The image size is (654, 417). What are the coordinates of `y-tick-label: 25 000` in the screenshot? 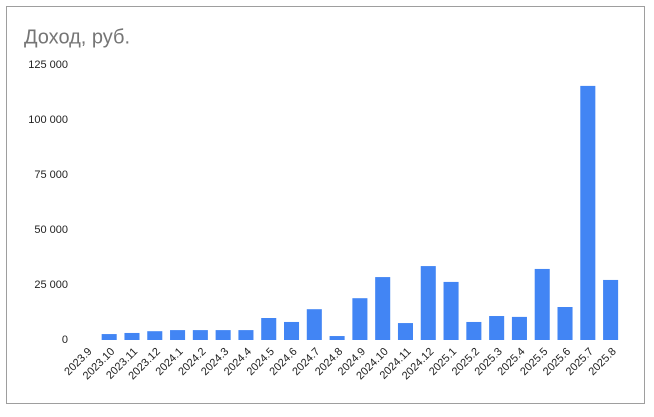 It's located at (51, 285).